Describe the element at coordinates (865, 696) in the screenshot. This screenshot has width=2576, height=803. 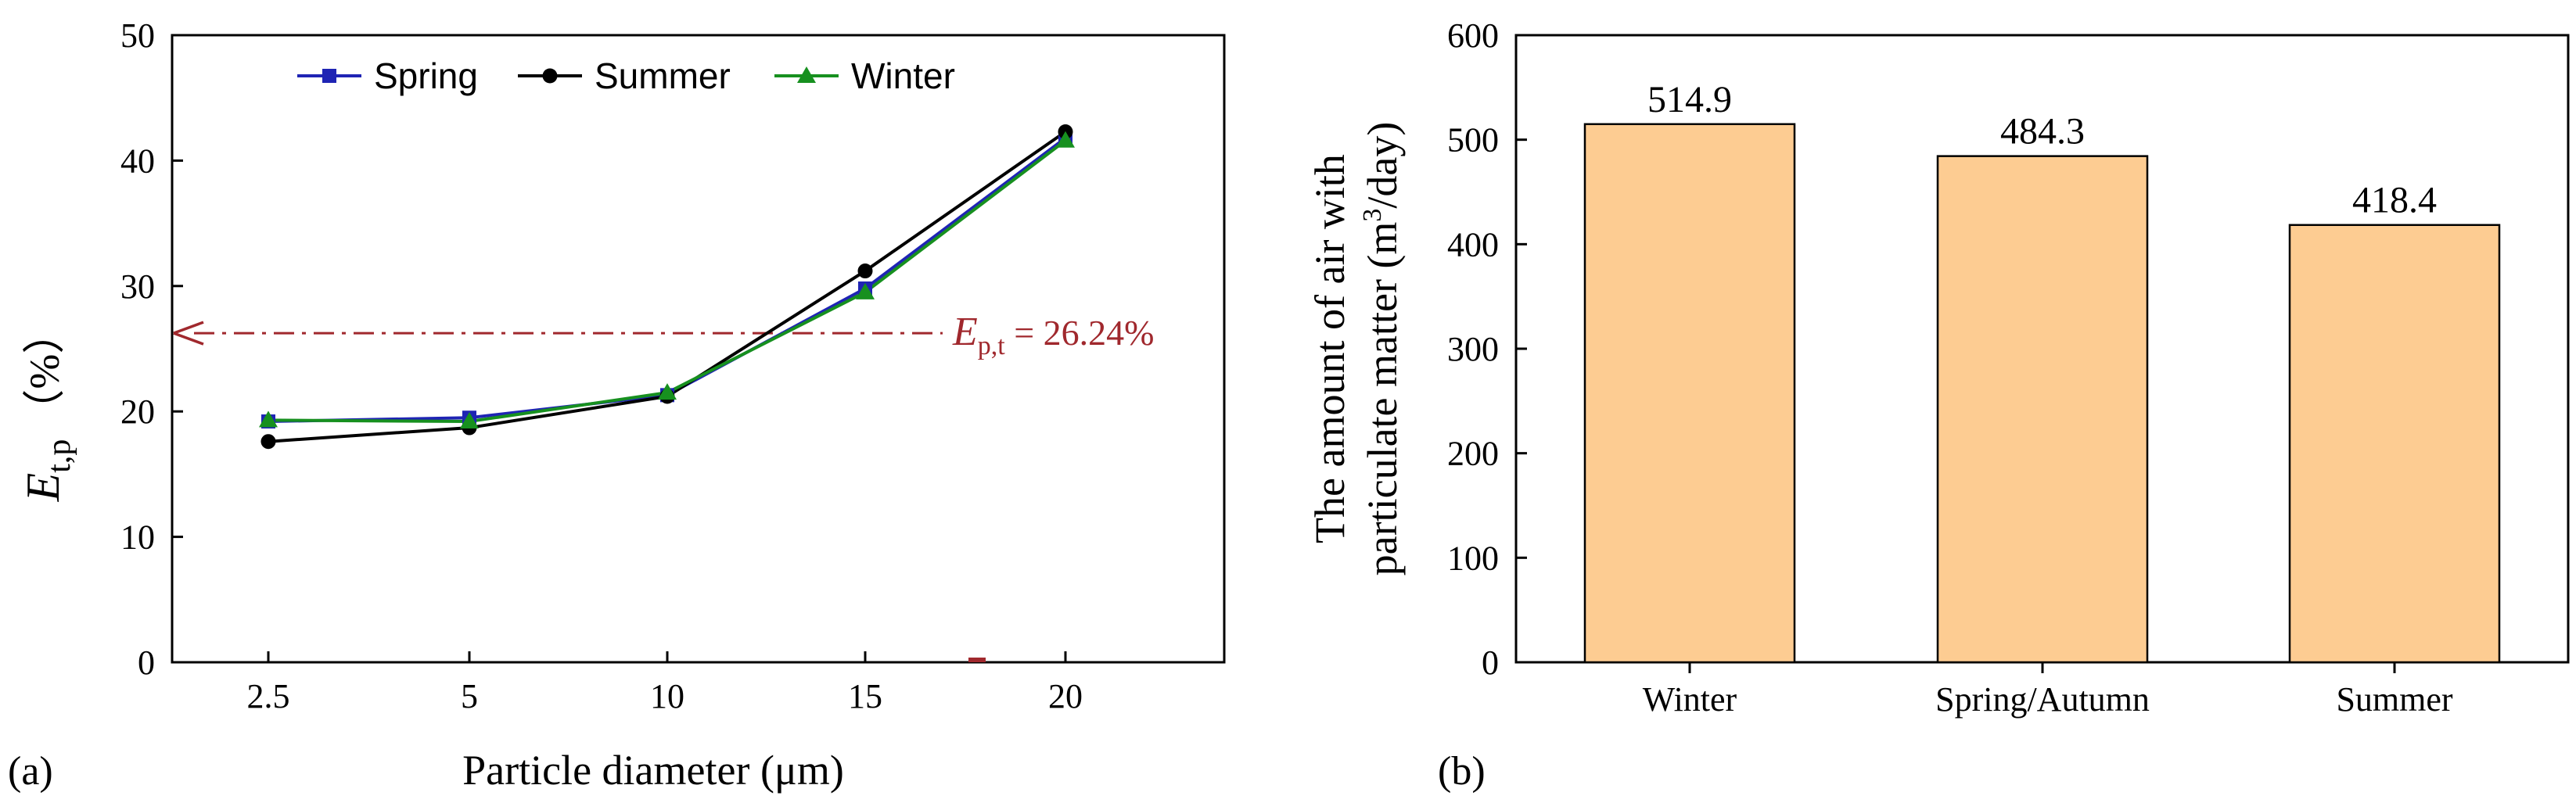
I see `x-tick-label: 15` at that location.